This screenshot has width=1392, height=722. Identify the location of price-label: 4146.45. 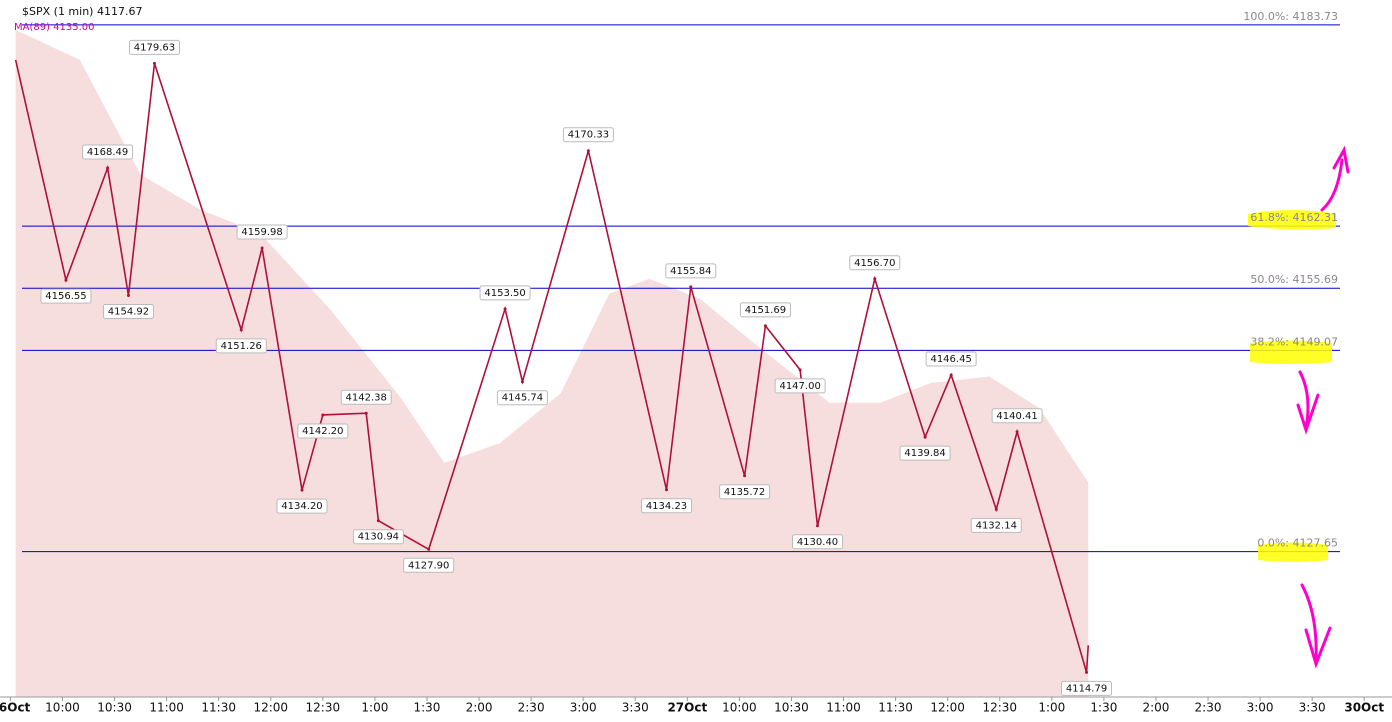
(950, 359).